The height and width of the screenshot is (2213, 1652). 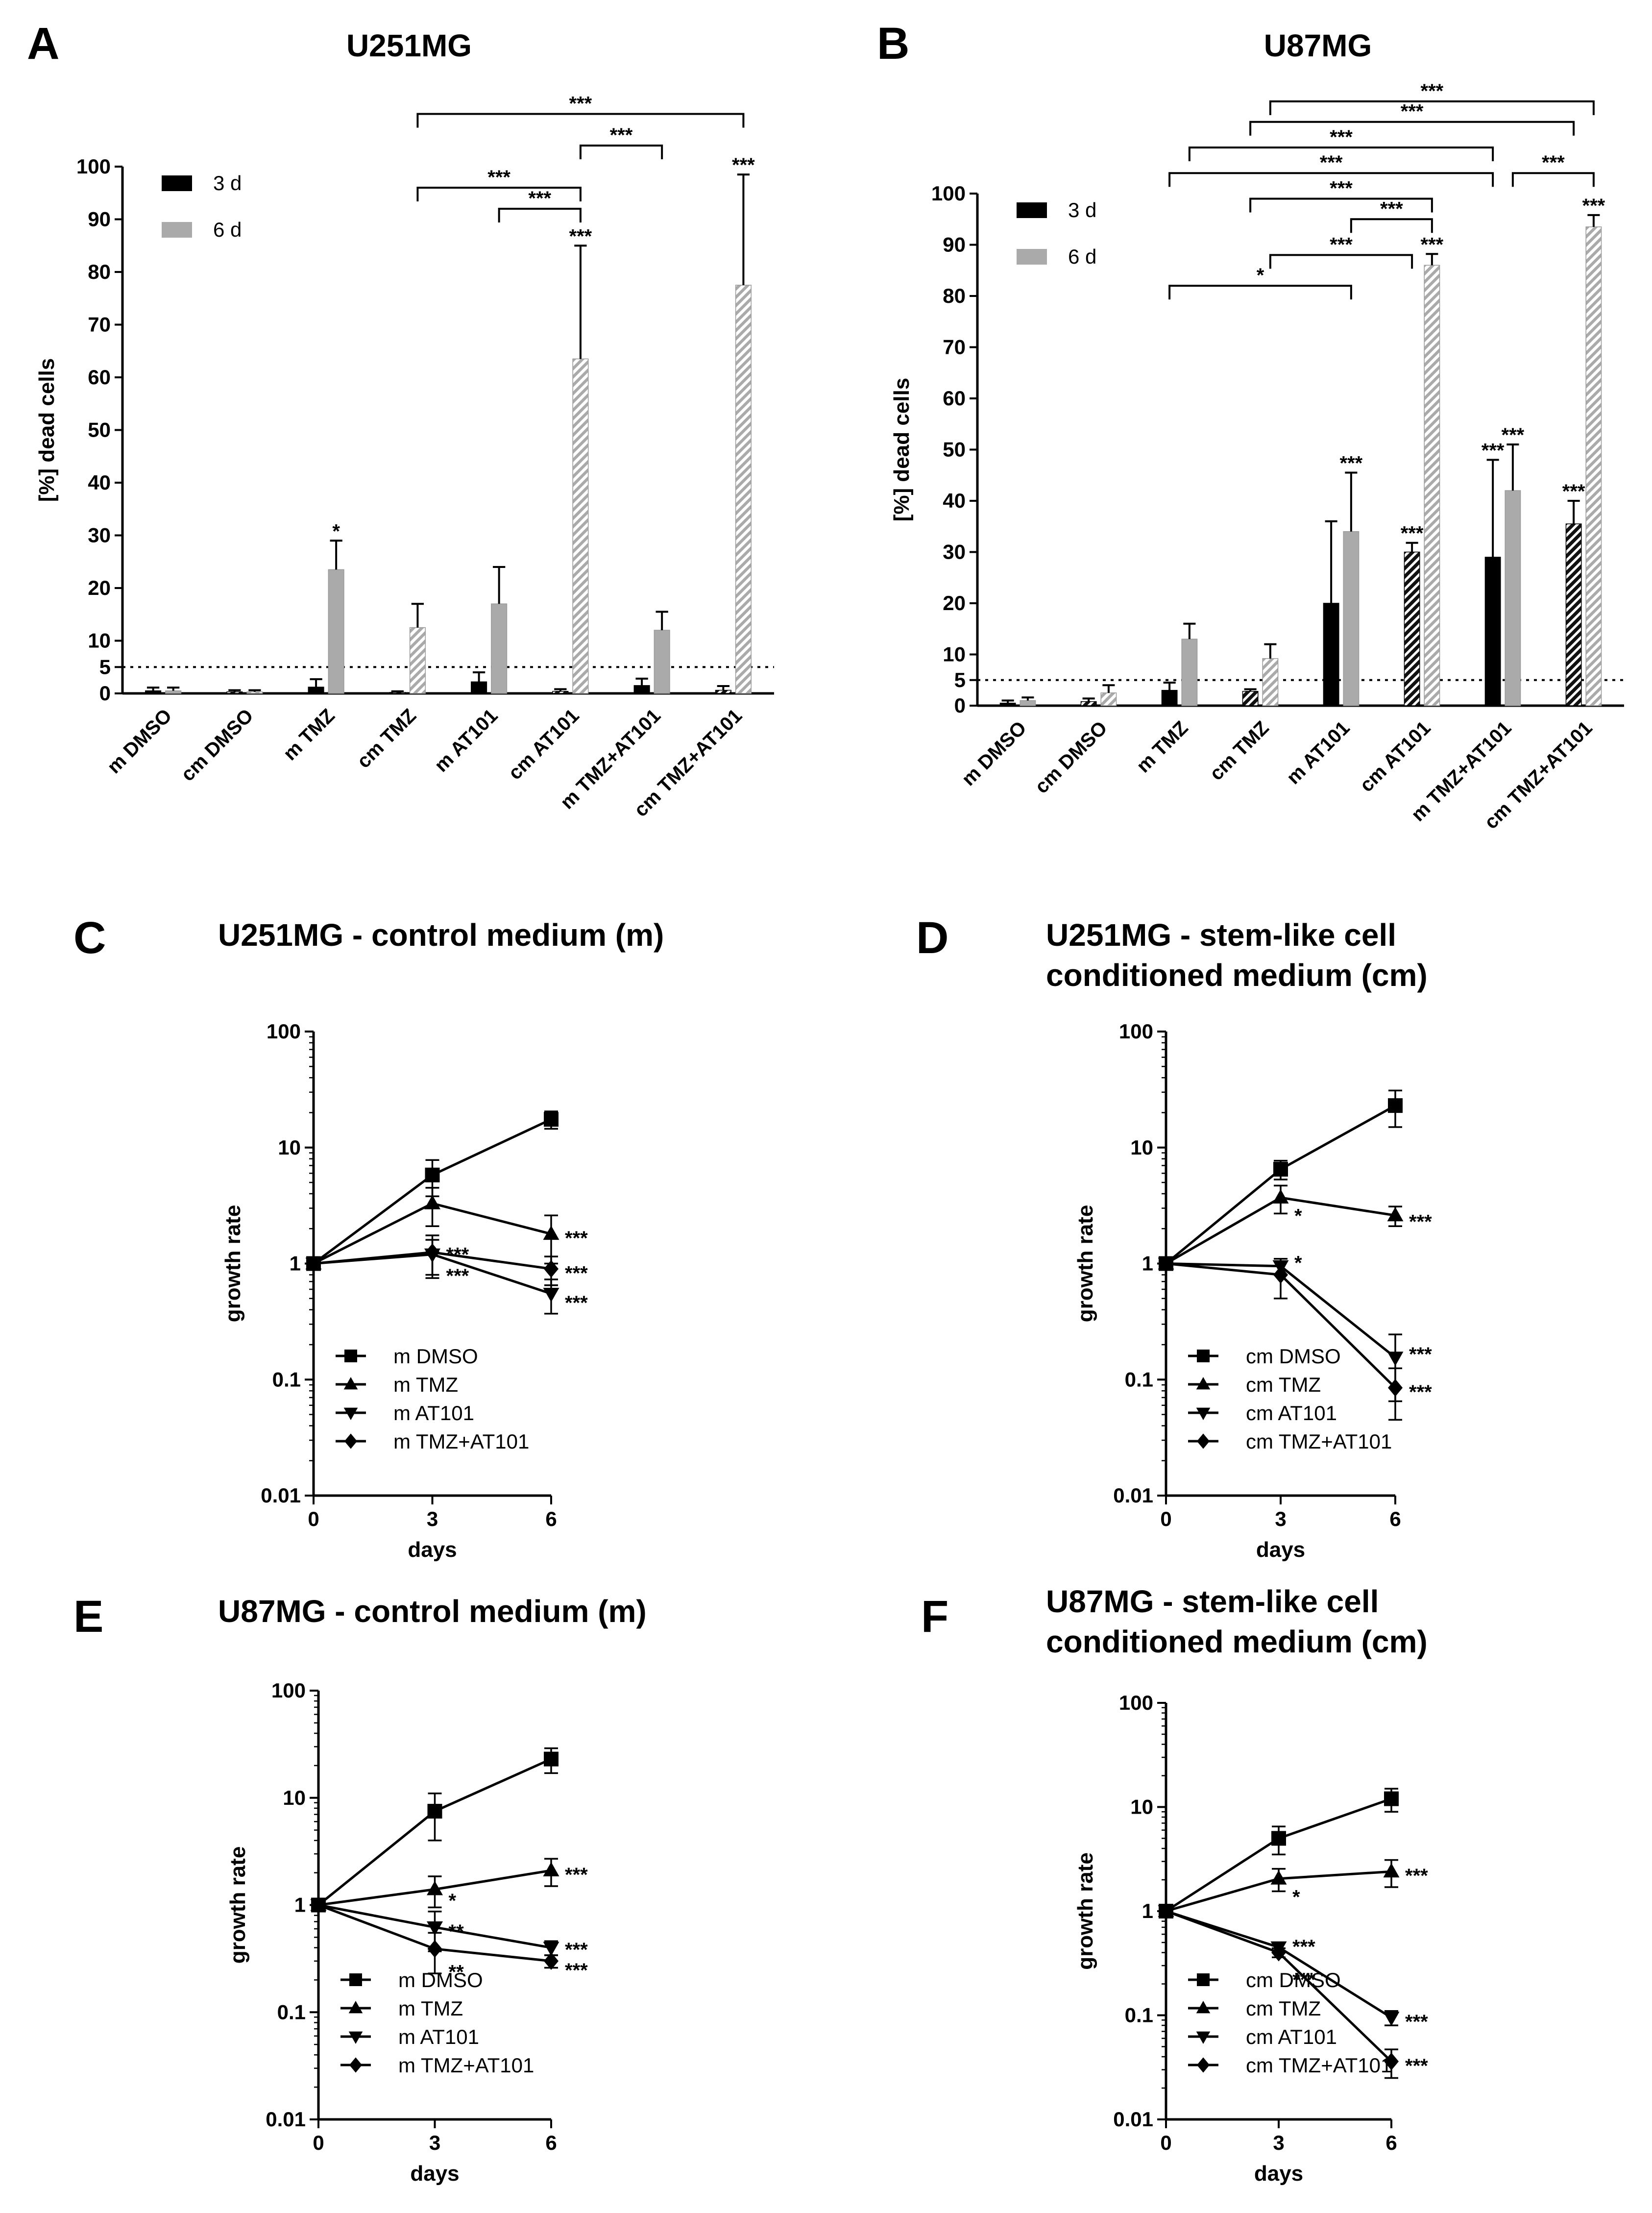 I want to click on legend-label: cm TMZ, so click(x=1283, y=1384).